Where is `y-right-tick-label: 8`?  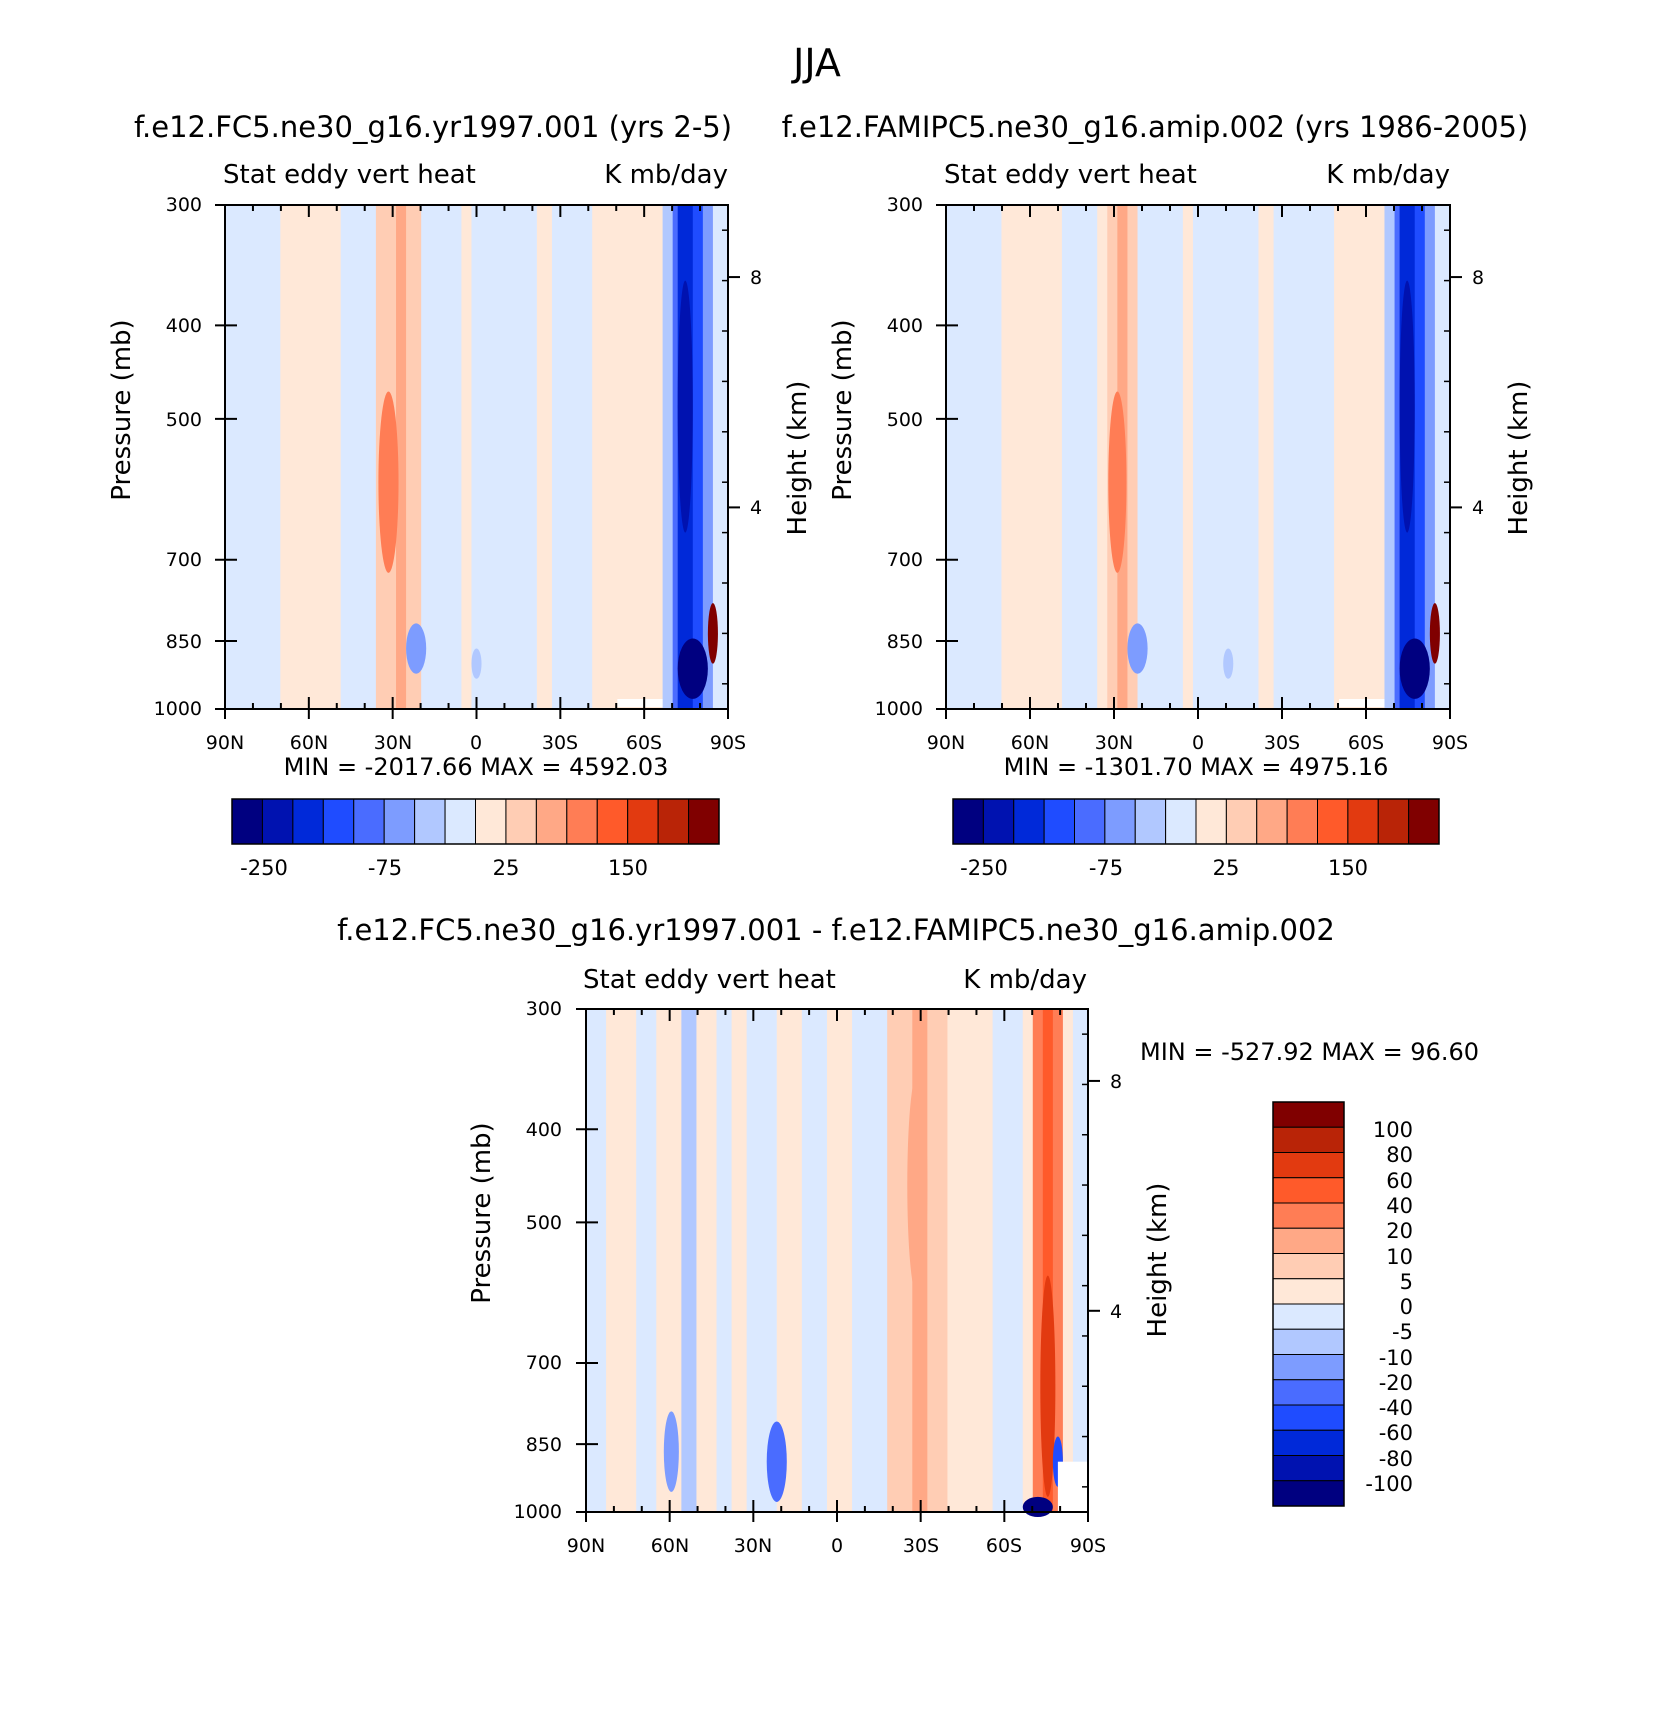 y-right-tick-label: 8 is located at coordinates (756, 278).